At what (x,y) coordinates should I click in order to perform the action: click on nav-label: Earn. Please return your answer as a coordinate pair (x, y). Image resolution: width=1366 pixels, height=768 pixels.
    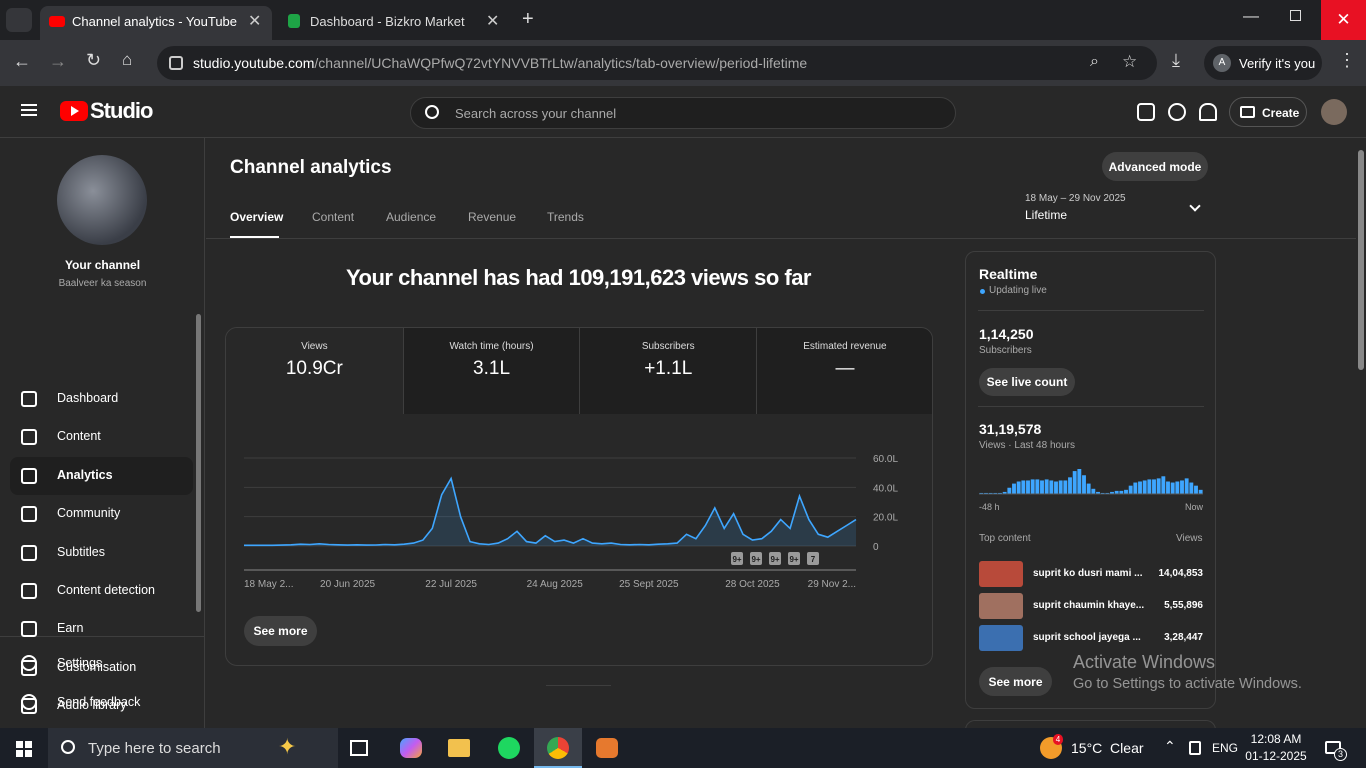
    Looking at the image, I should click on (70, 628).